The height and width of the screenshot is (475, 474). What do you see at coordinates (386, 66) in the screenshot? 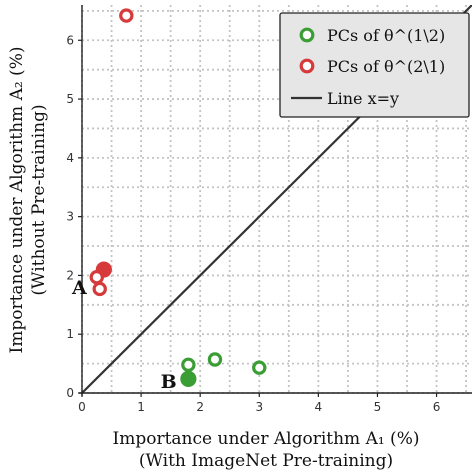
I see `legend-label-red: PCs of θ^(2\1)` at bounding box center [386, 66].